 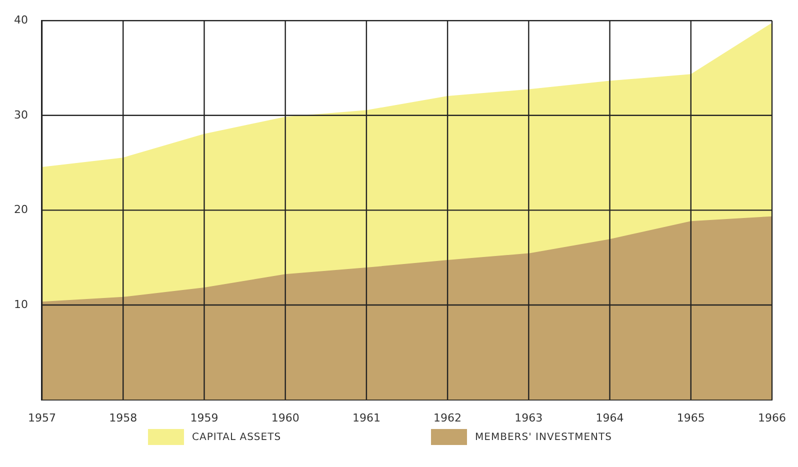 I want to click on legend-label: CAPITAL ASSETS, so click(x=237, y=437).